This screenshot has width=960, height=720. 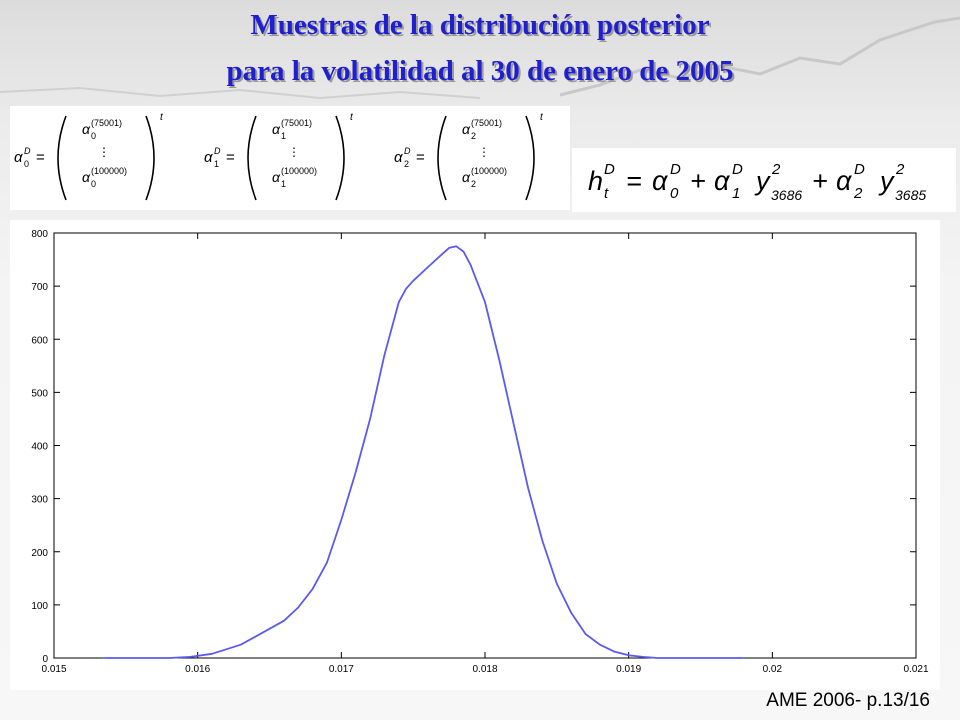 I want to click on slide-title-line-1: Muestras de la distribución posterior, so click(x=480, y=25).